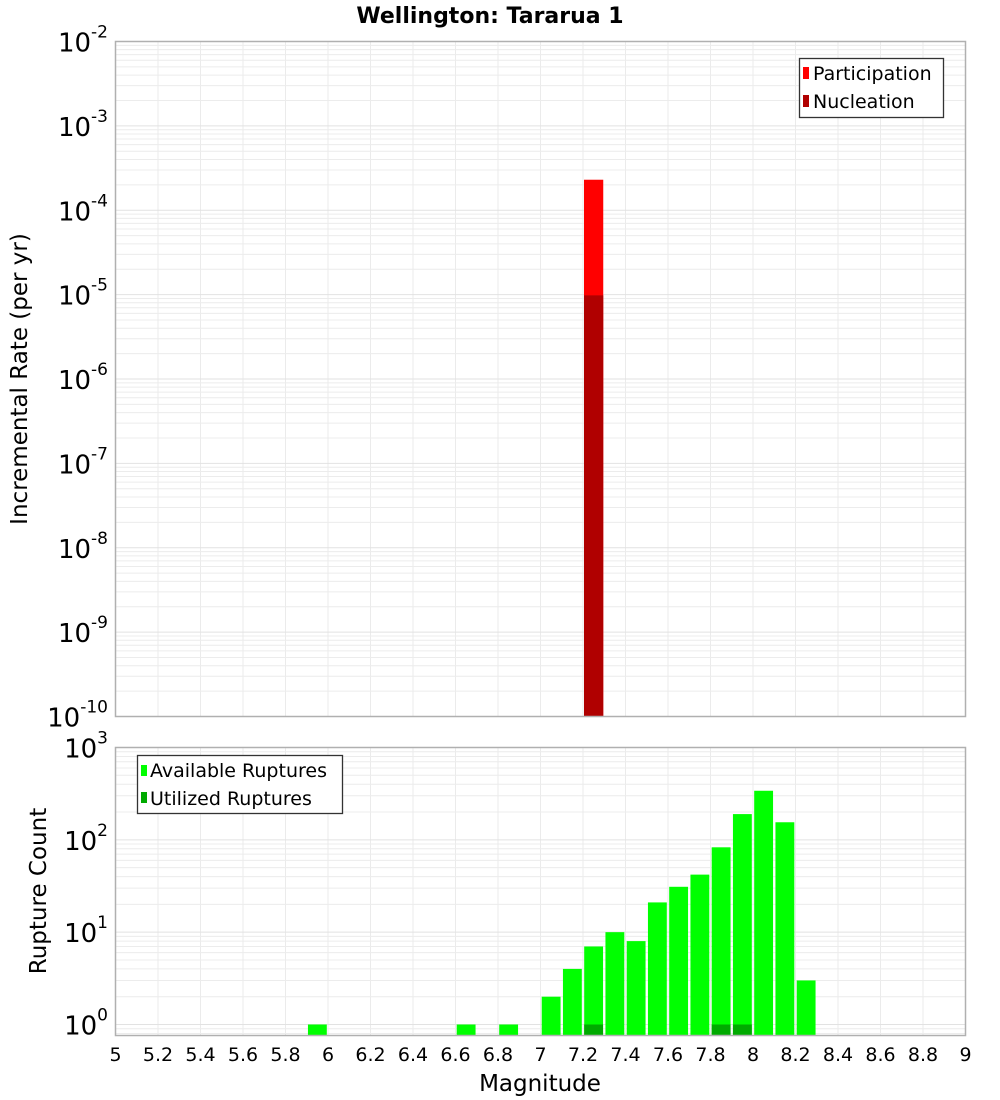 The height and width of the screenshot is (1100, 1000). I want to click on x-tick-label: 6.8, so click(498, 1055).